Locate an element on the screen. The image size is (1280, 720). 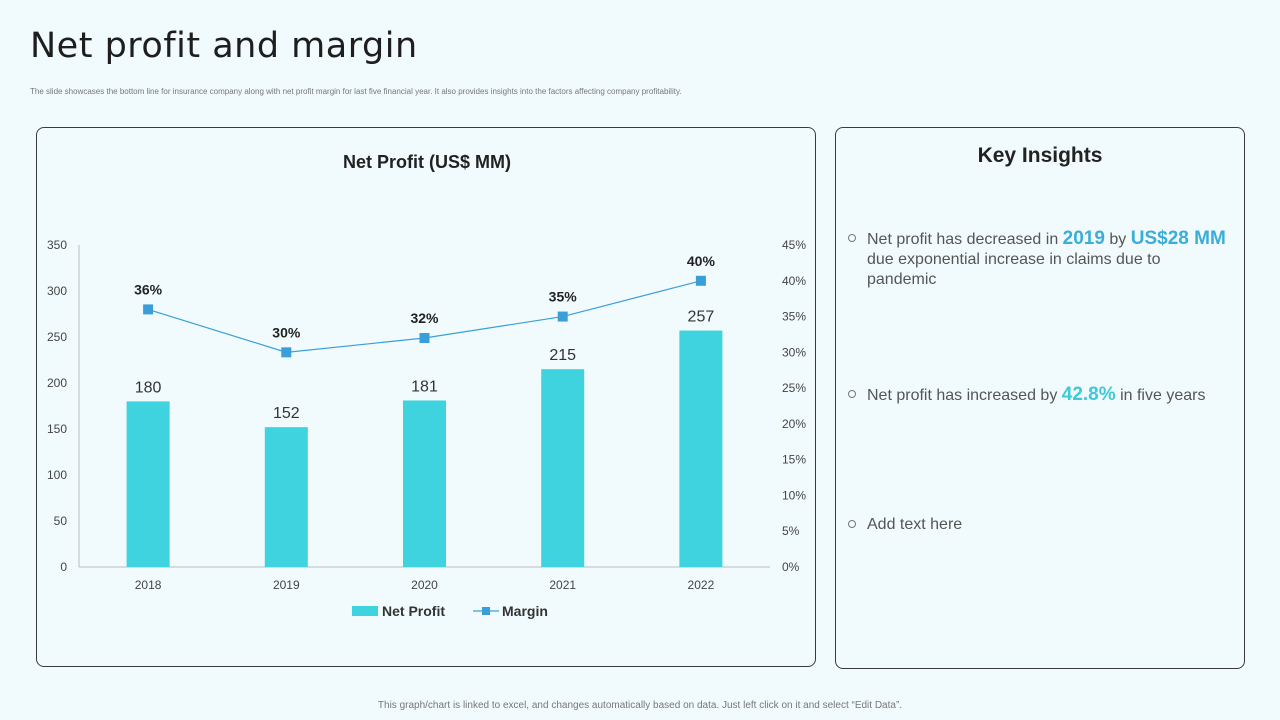
bar-value-label: 215 is located at coordinates (562, 355).